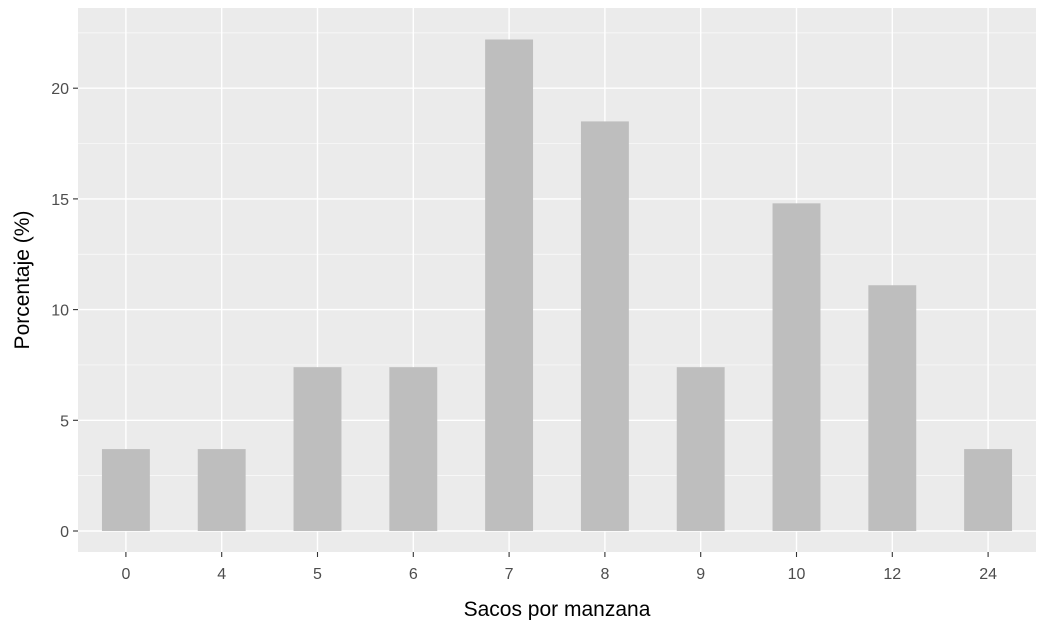  I want to click on y-tick-label: 15, so click(60, 200).